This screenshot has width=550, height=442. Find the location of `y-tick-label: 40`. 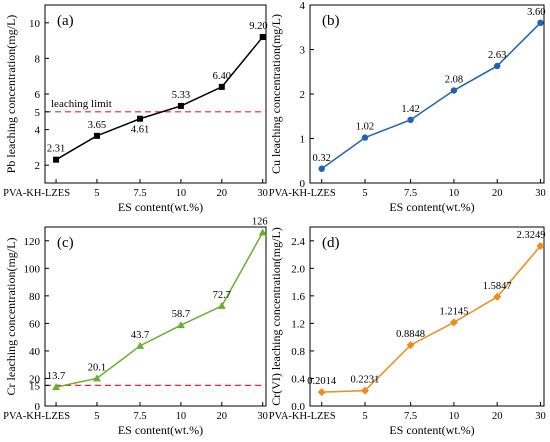

y-tick-label: 40 is located at coordinates (35, 352).